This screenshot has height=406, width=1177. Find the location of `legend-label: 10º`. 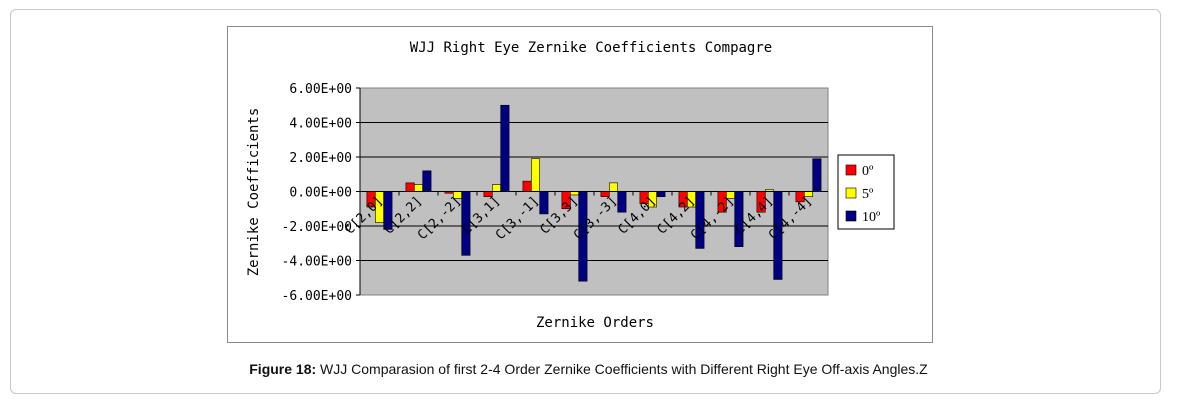

legend-label: 10º is located at coordinates (871, 217).